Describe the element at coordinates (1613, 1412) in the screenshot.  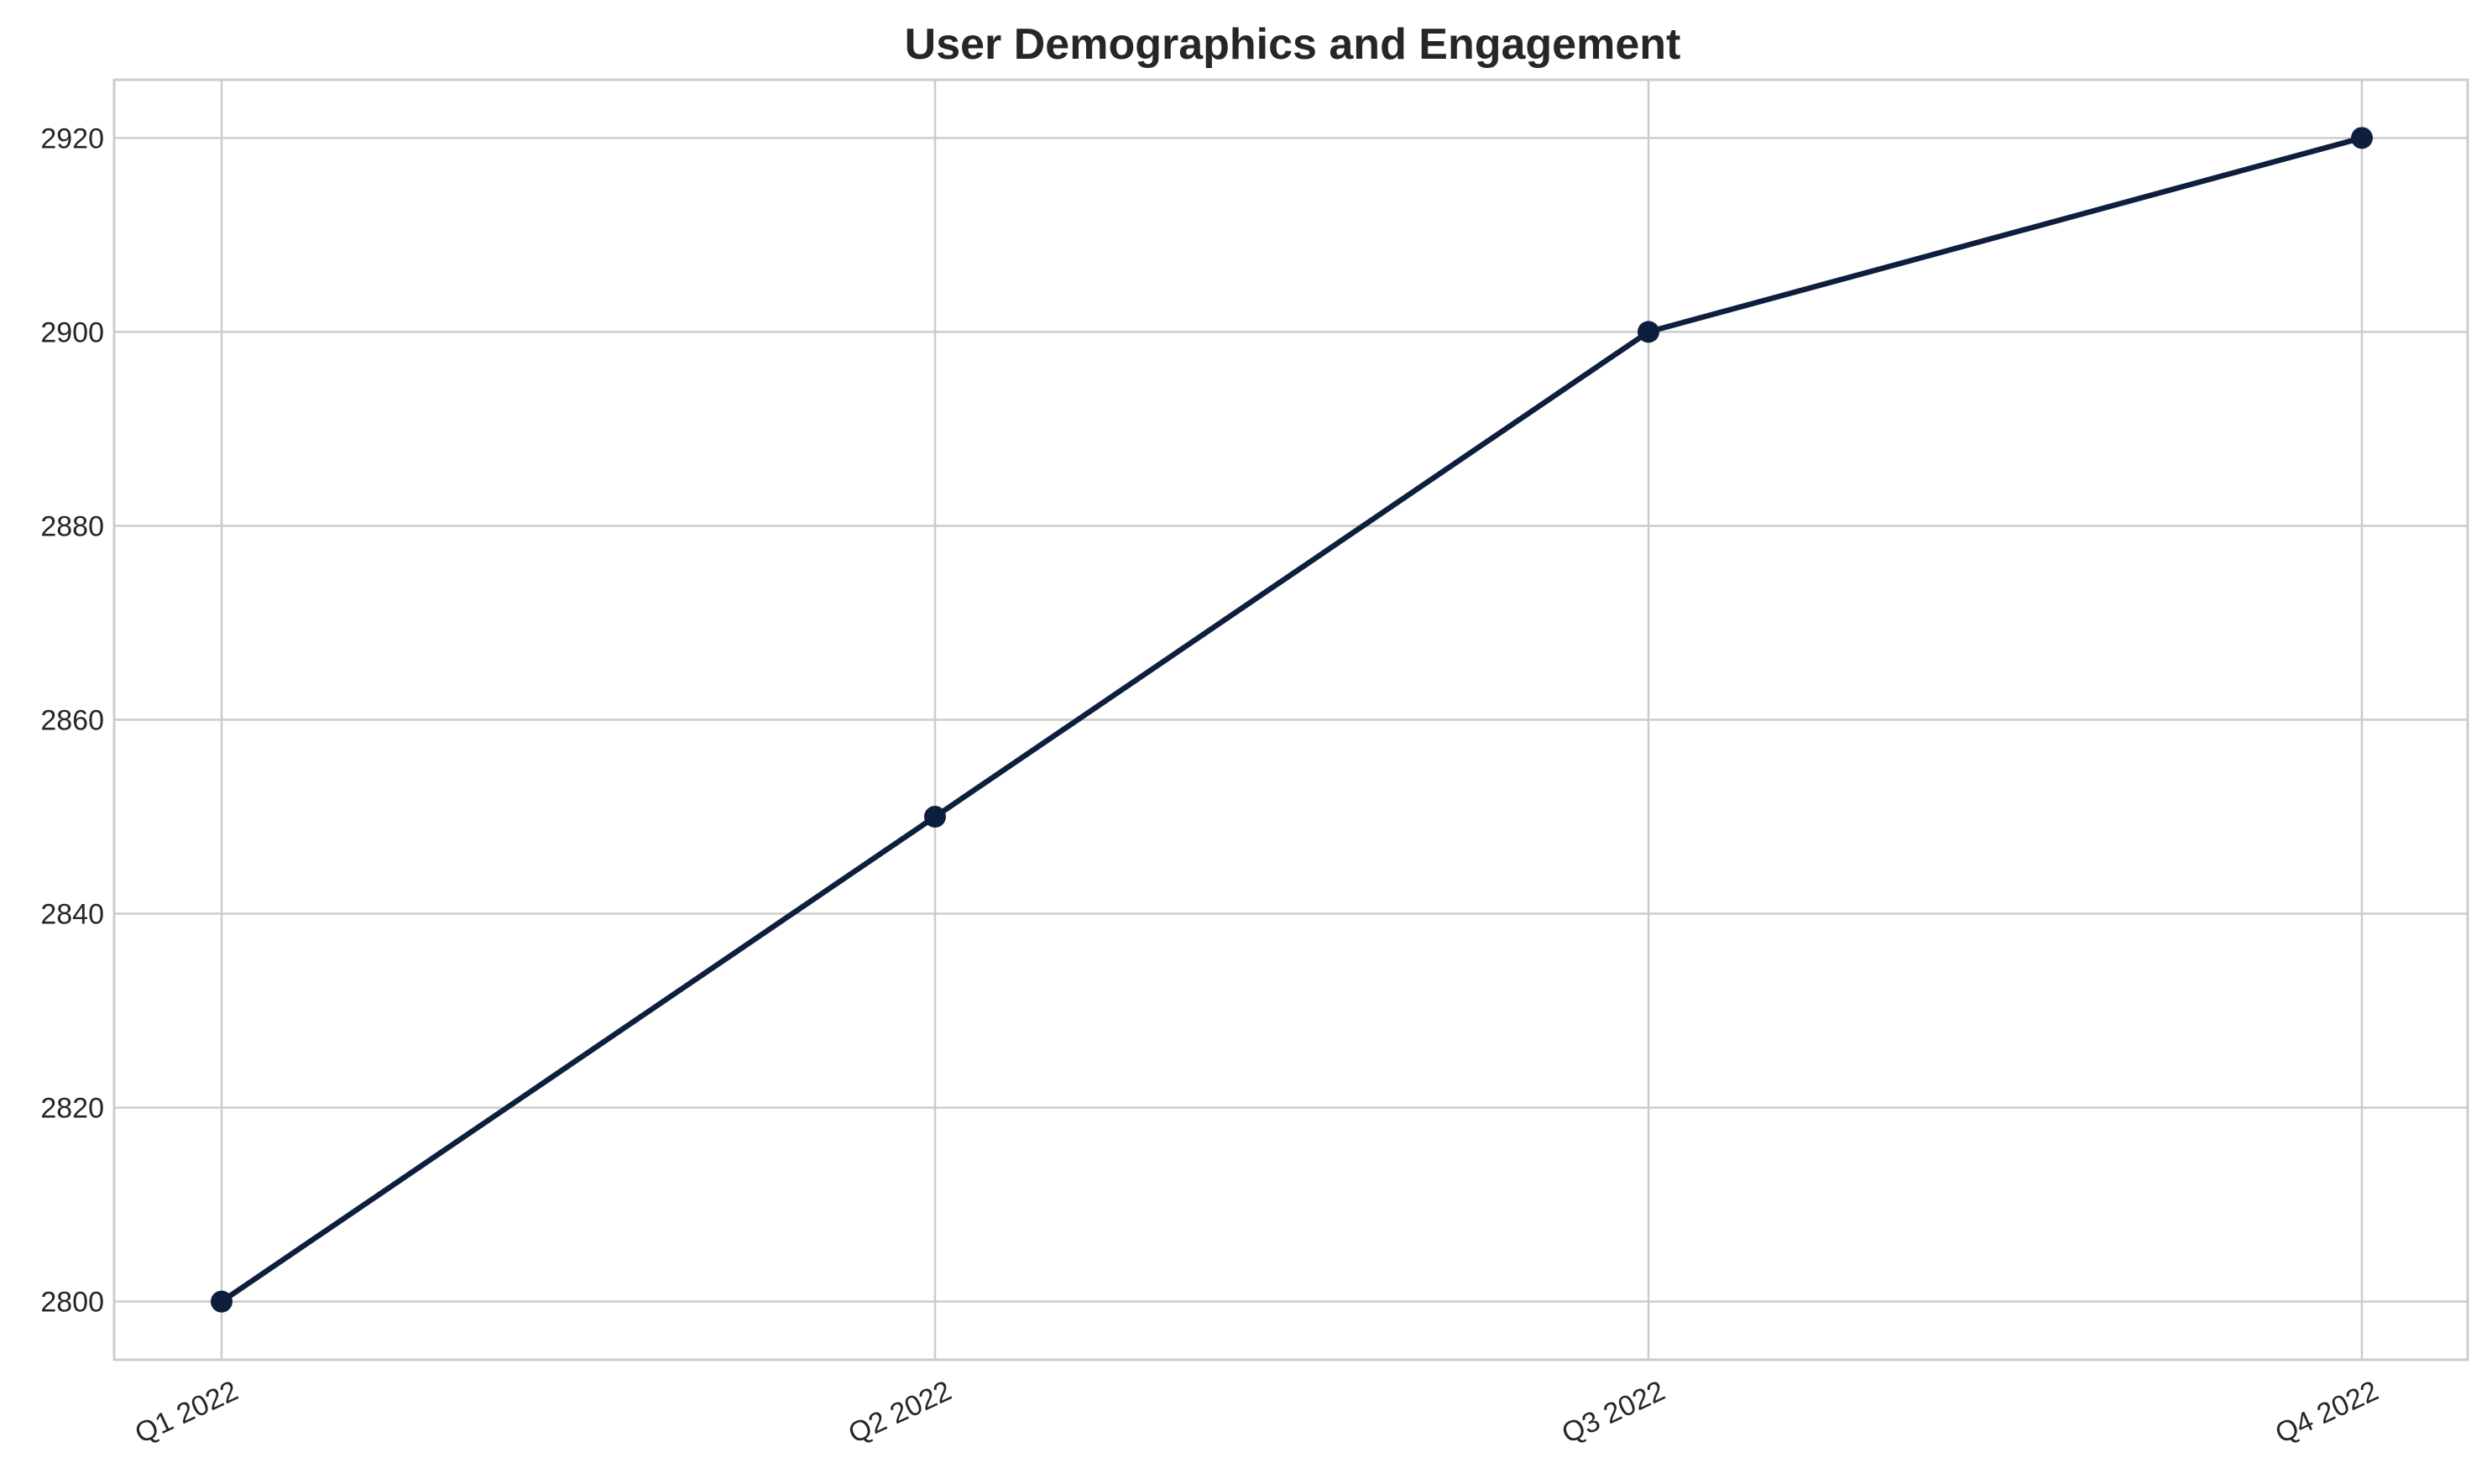
I see `x-tick-label: Q3 2022` at that location.